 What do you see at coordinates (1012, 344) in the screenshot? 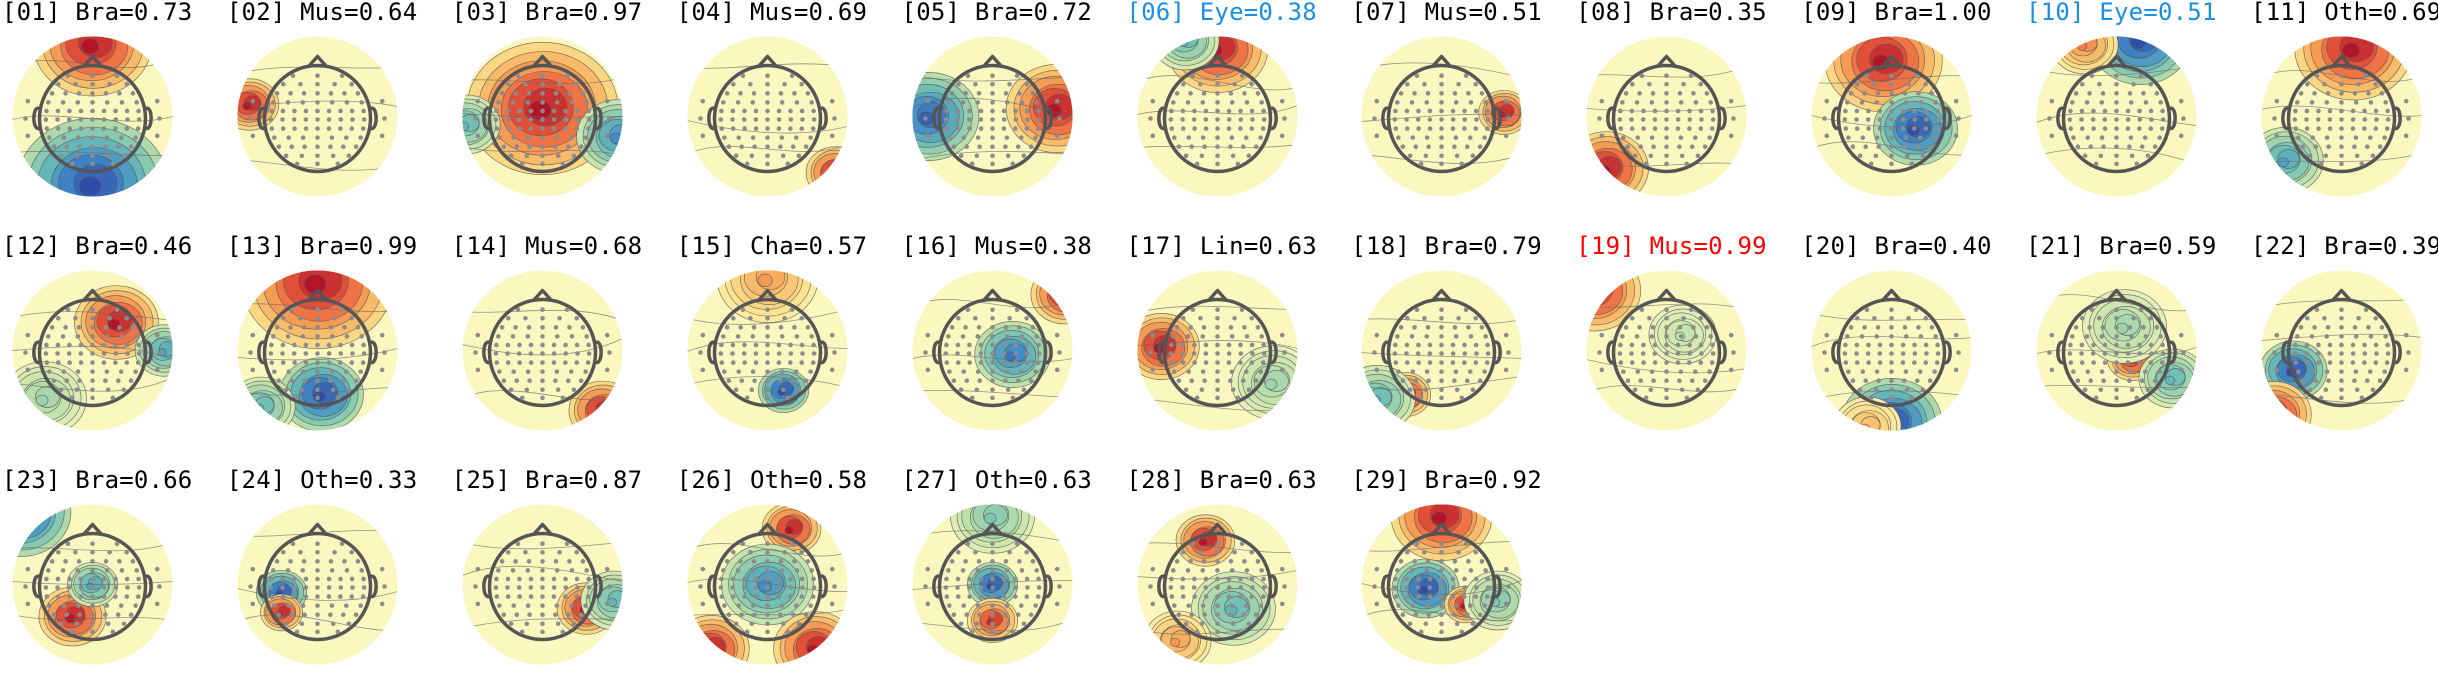
I see `component-panel: [16] Mus=0.38` at bounding box center [1012, 344].